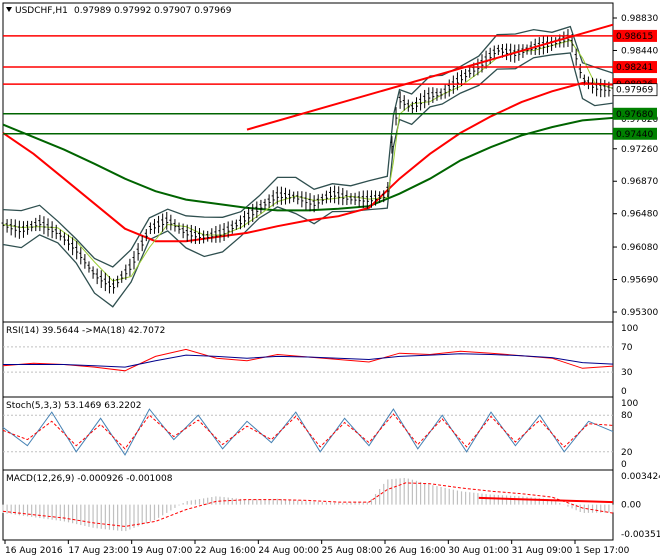  What do you see at coordinates (624, 465) in the screenshot?
I see `stoch-tick-label: 0` at bounding box center [624, 465].